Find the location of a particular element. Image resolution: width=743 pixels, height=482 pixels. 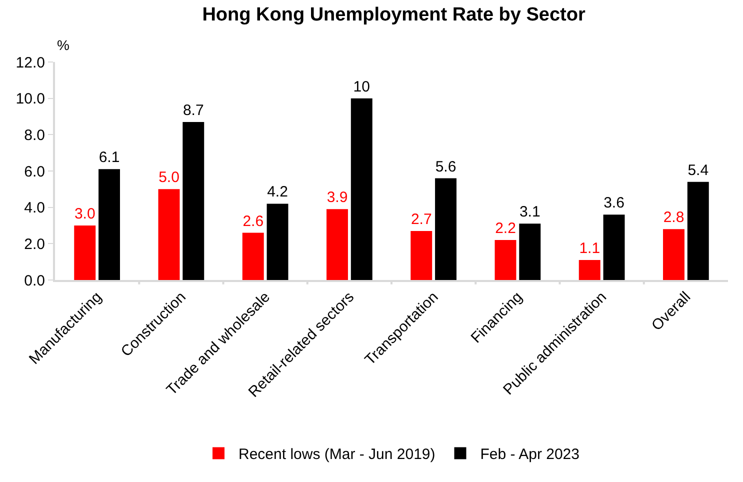

chart-title: Hong Kong Unemployment Rate by Sector is located at coordinates (394, 15).